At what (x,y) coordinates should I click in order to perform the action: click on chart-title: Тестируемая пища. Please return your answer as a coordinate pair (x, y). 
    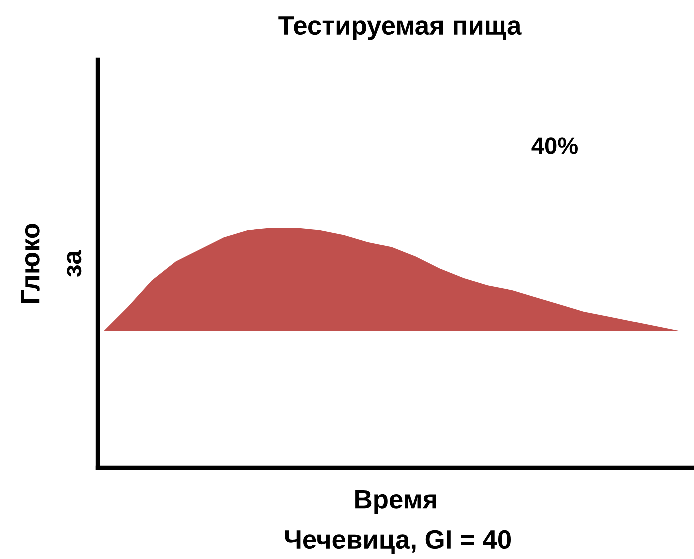
    Looking at the image, I should click on (400, 28).